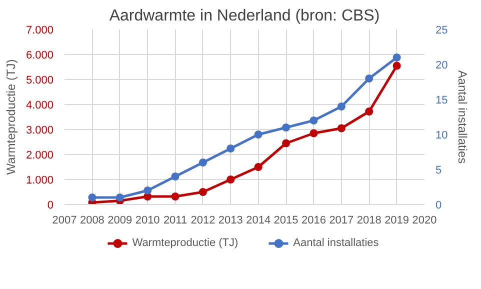 The width and height of the screenshot is (481, 289). What do you see at coordinates (439, 170) in the screenshot?
I see `y2-tick-label: 5` at bounding box center [439, 170].